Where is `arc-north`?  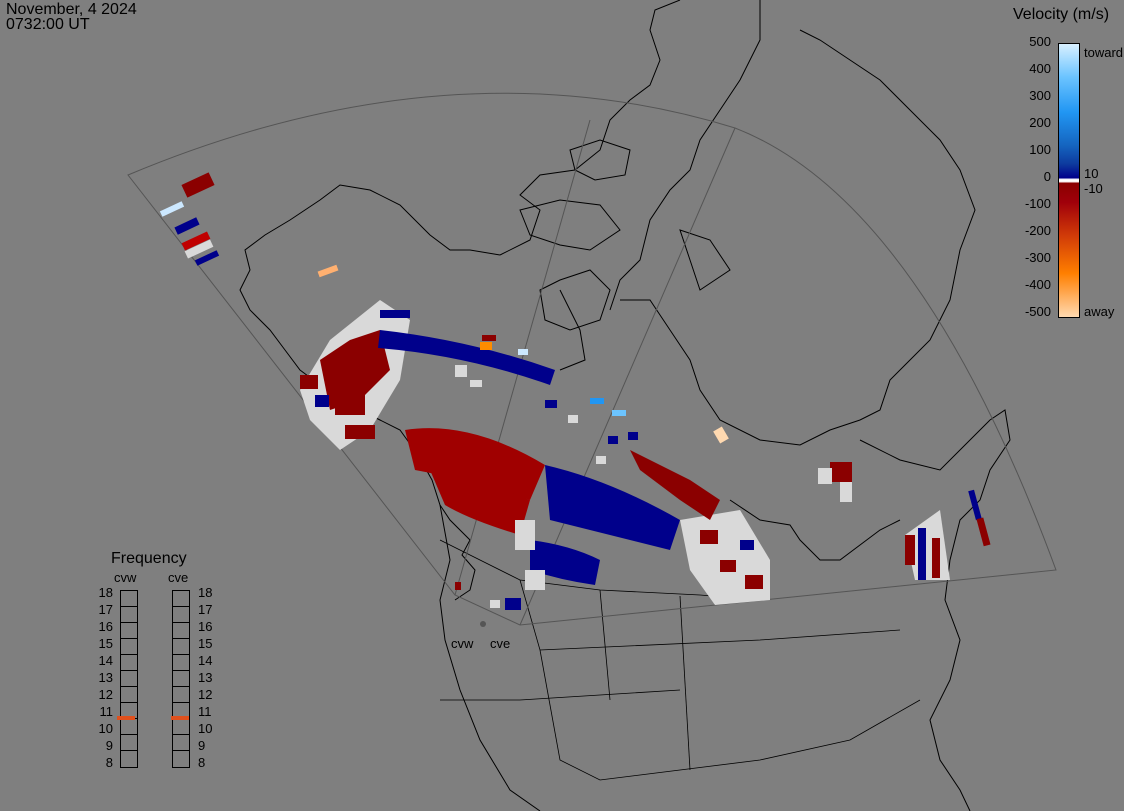 arc-north is located at coordinates (553, 397).